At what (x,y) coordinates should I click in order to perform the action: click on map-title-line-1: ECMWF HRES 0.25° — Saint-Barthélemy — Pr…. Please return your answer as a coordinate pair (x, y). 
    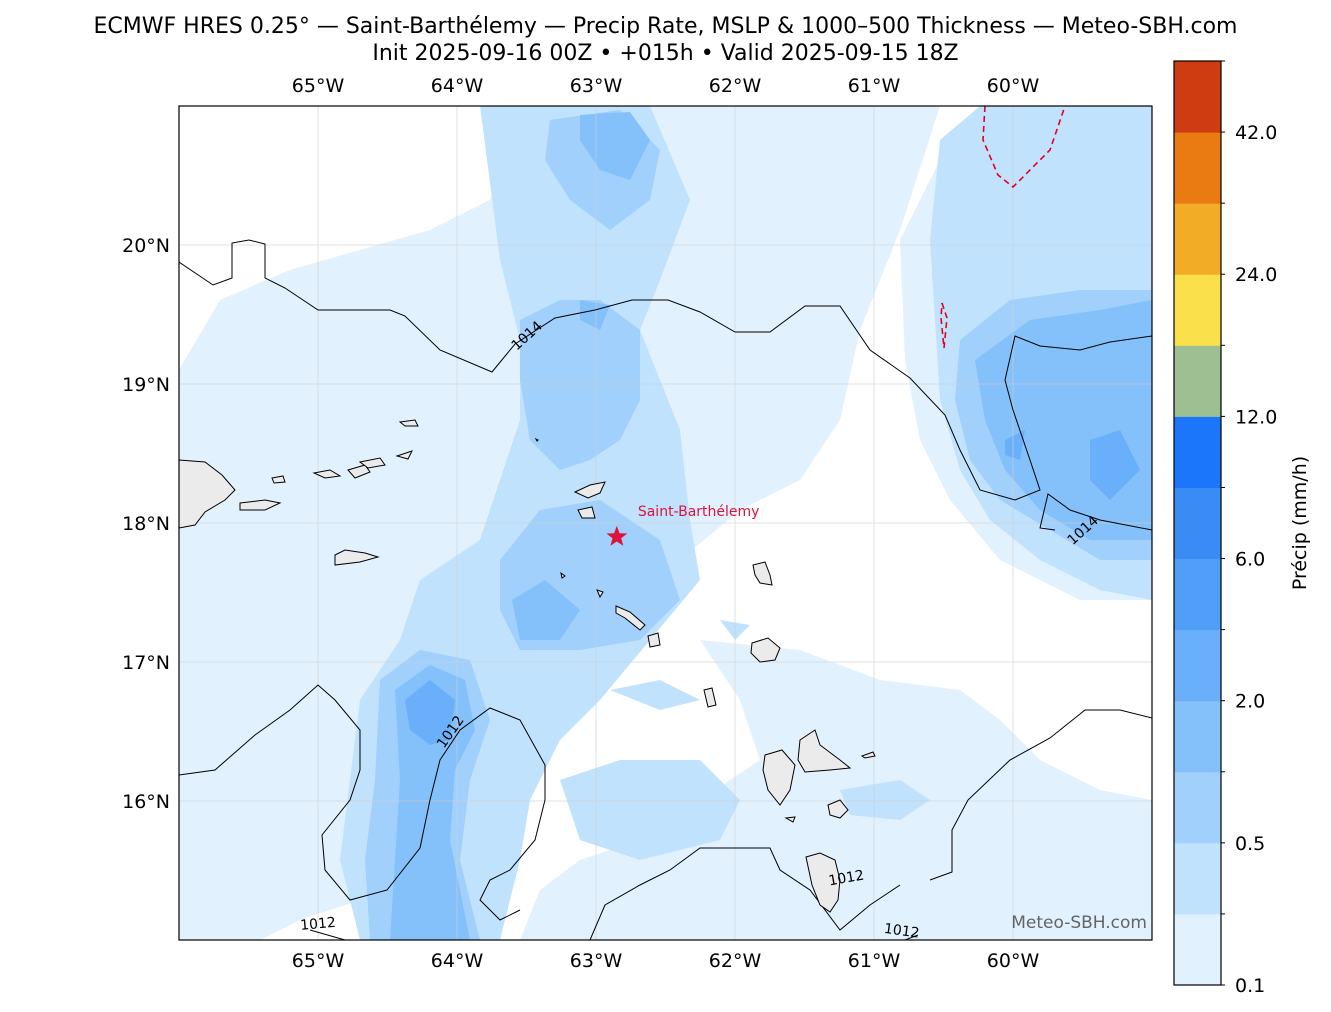
    Looking at the image, I should click on (665, 26).